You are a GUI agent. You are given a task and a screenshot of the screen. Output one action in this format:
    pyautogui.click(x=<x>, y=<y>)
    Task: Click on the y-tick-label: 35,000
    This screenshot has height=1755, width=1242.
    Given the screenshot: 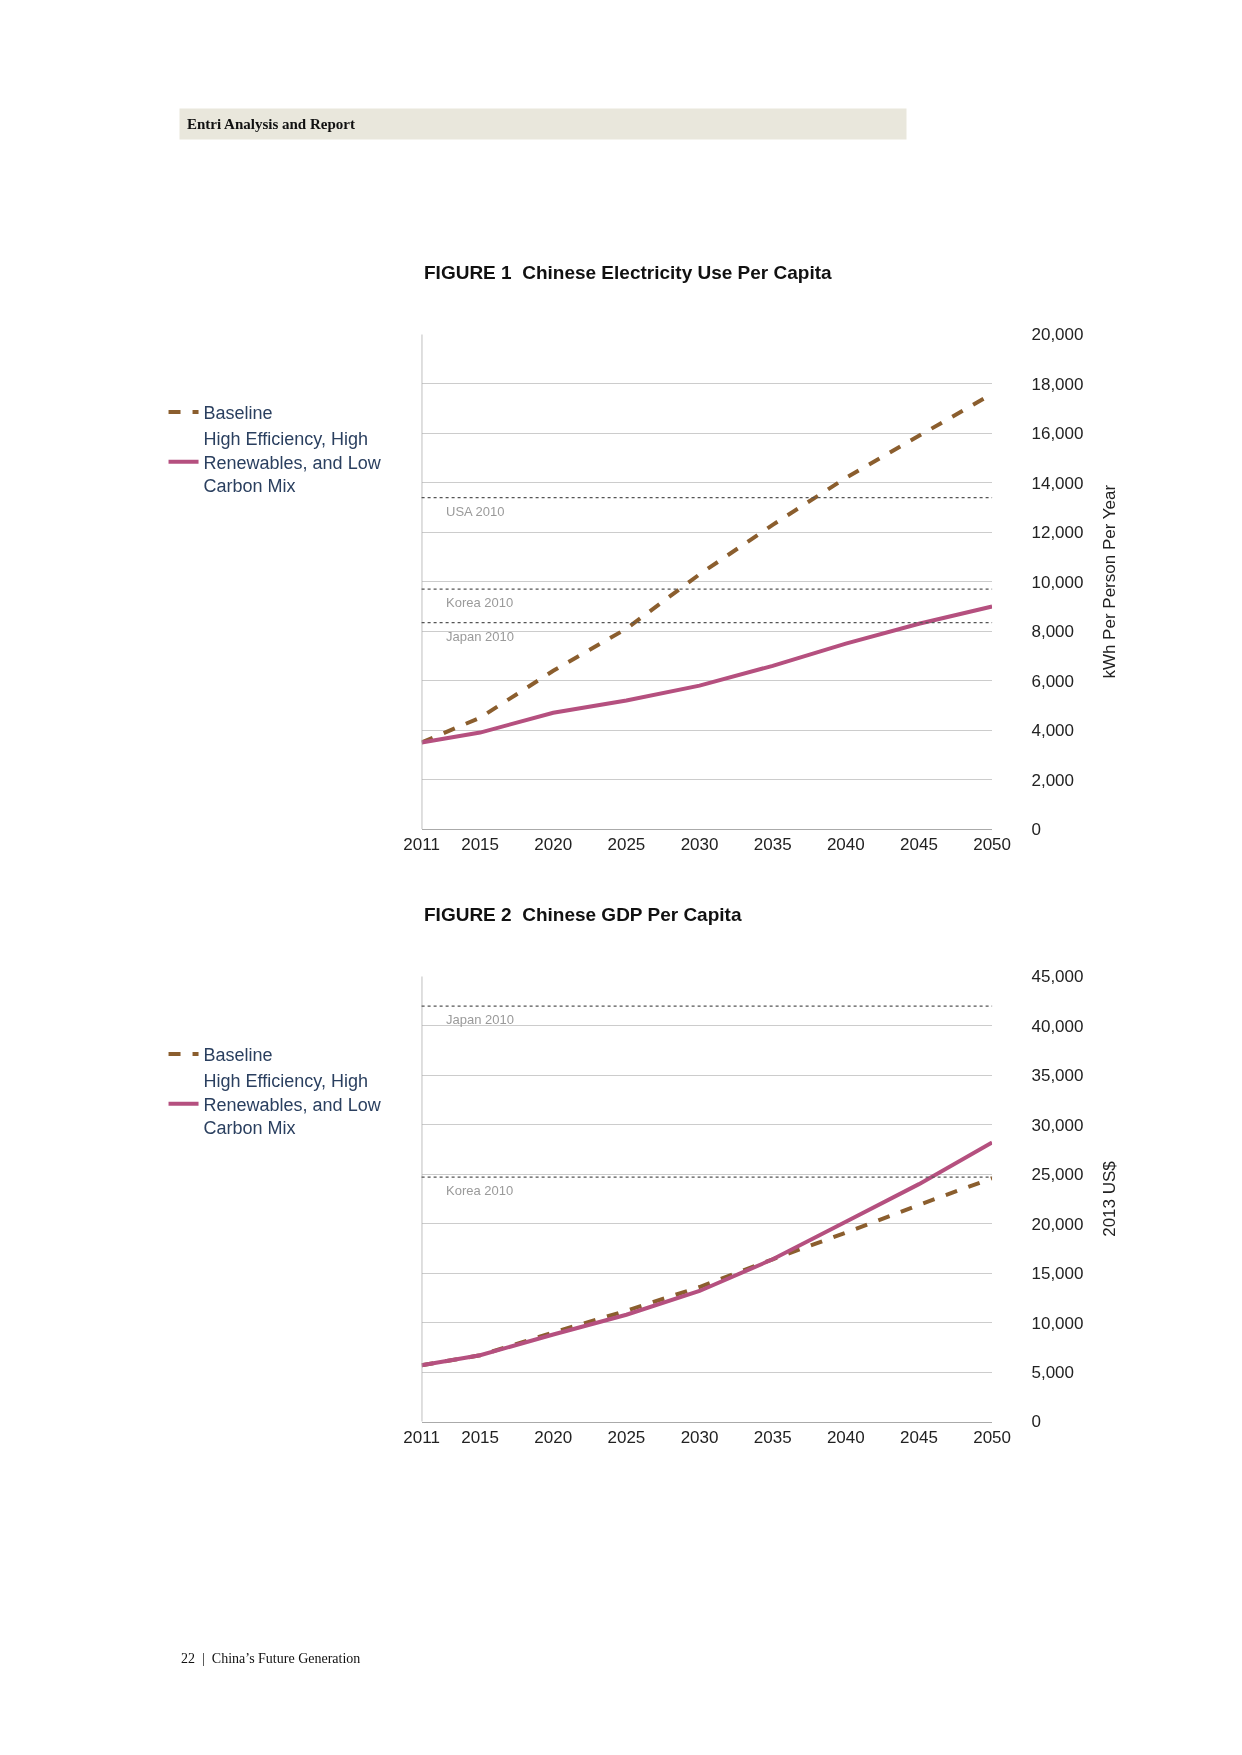 What is the action you would take?
    pyautogui.click(x=1057, y=1076)
    